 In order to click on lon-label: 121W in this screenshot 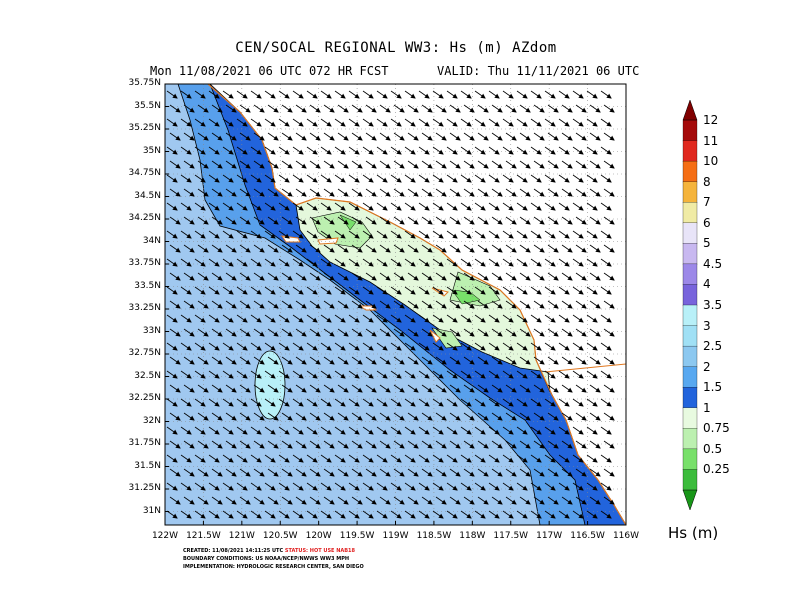, I will do `click(241, 536)`.